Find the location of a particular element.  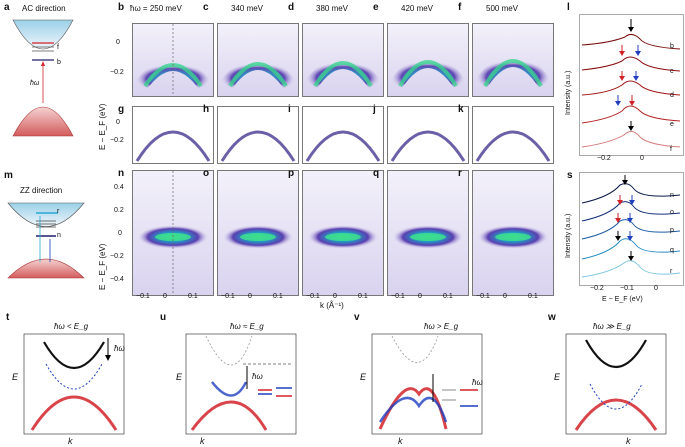

panel-label-g: g is located at coordinates (121, 109).